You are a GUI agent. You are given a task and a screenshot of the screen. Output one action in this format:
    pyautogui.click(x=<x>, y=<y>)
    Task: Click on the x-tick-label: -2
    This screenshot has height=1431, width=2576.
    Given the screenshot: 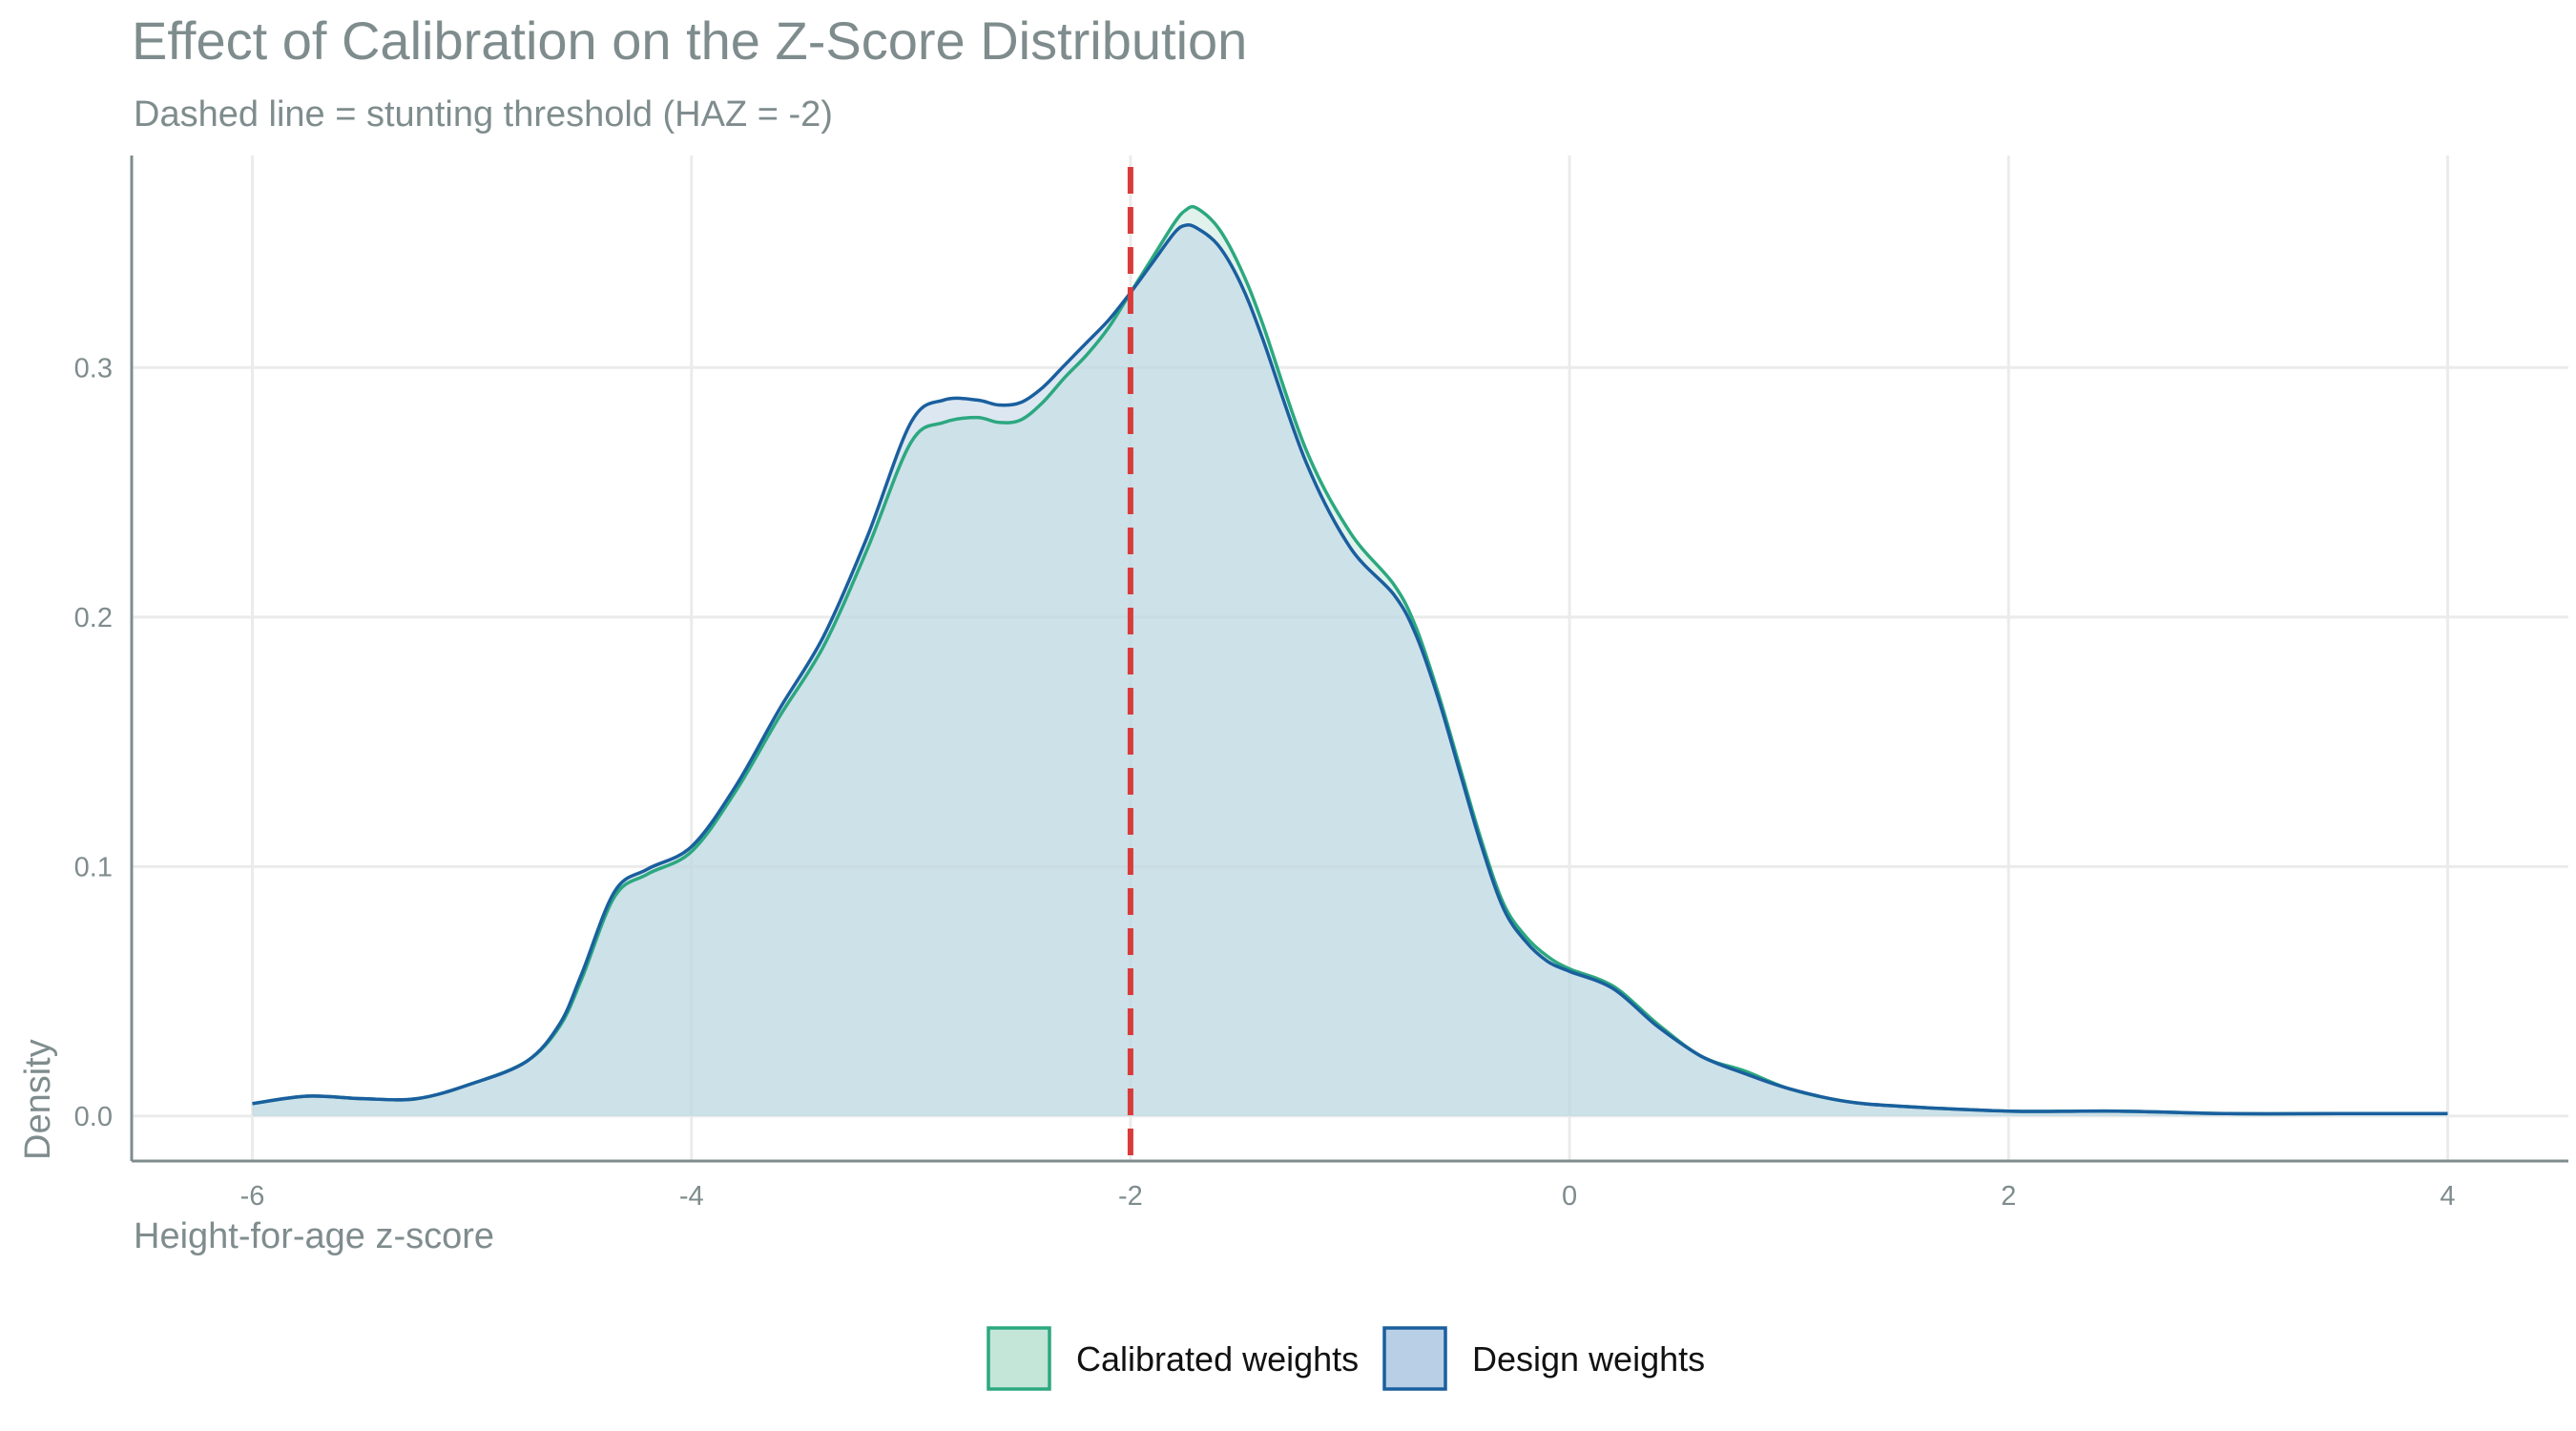 What is the action you would take?
    pyautogui.click(x=1130, y=1196)
    